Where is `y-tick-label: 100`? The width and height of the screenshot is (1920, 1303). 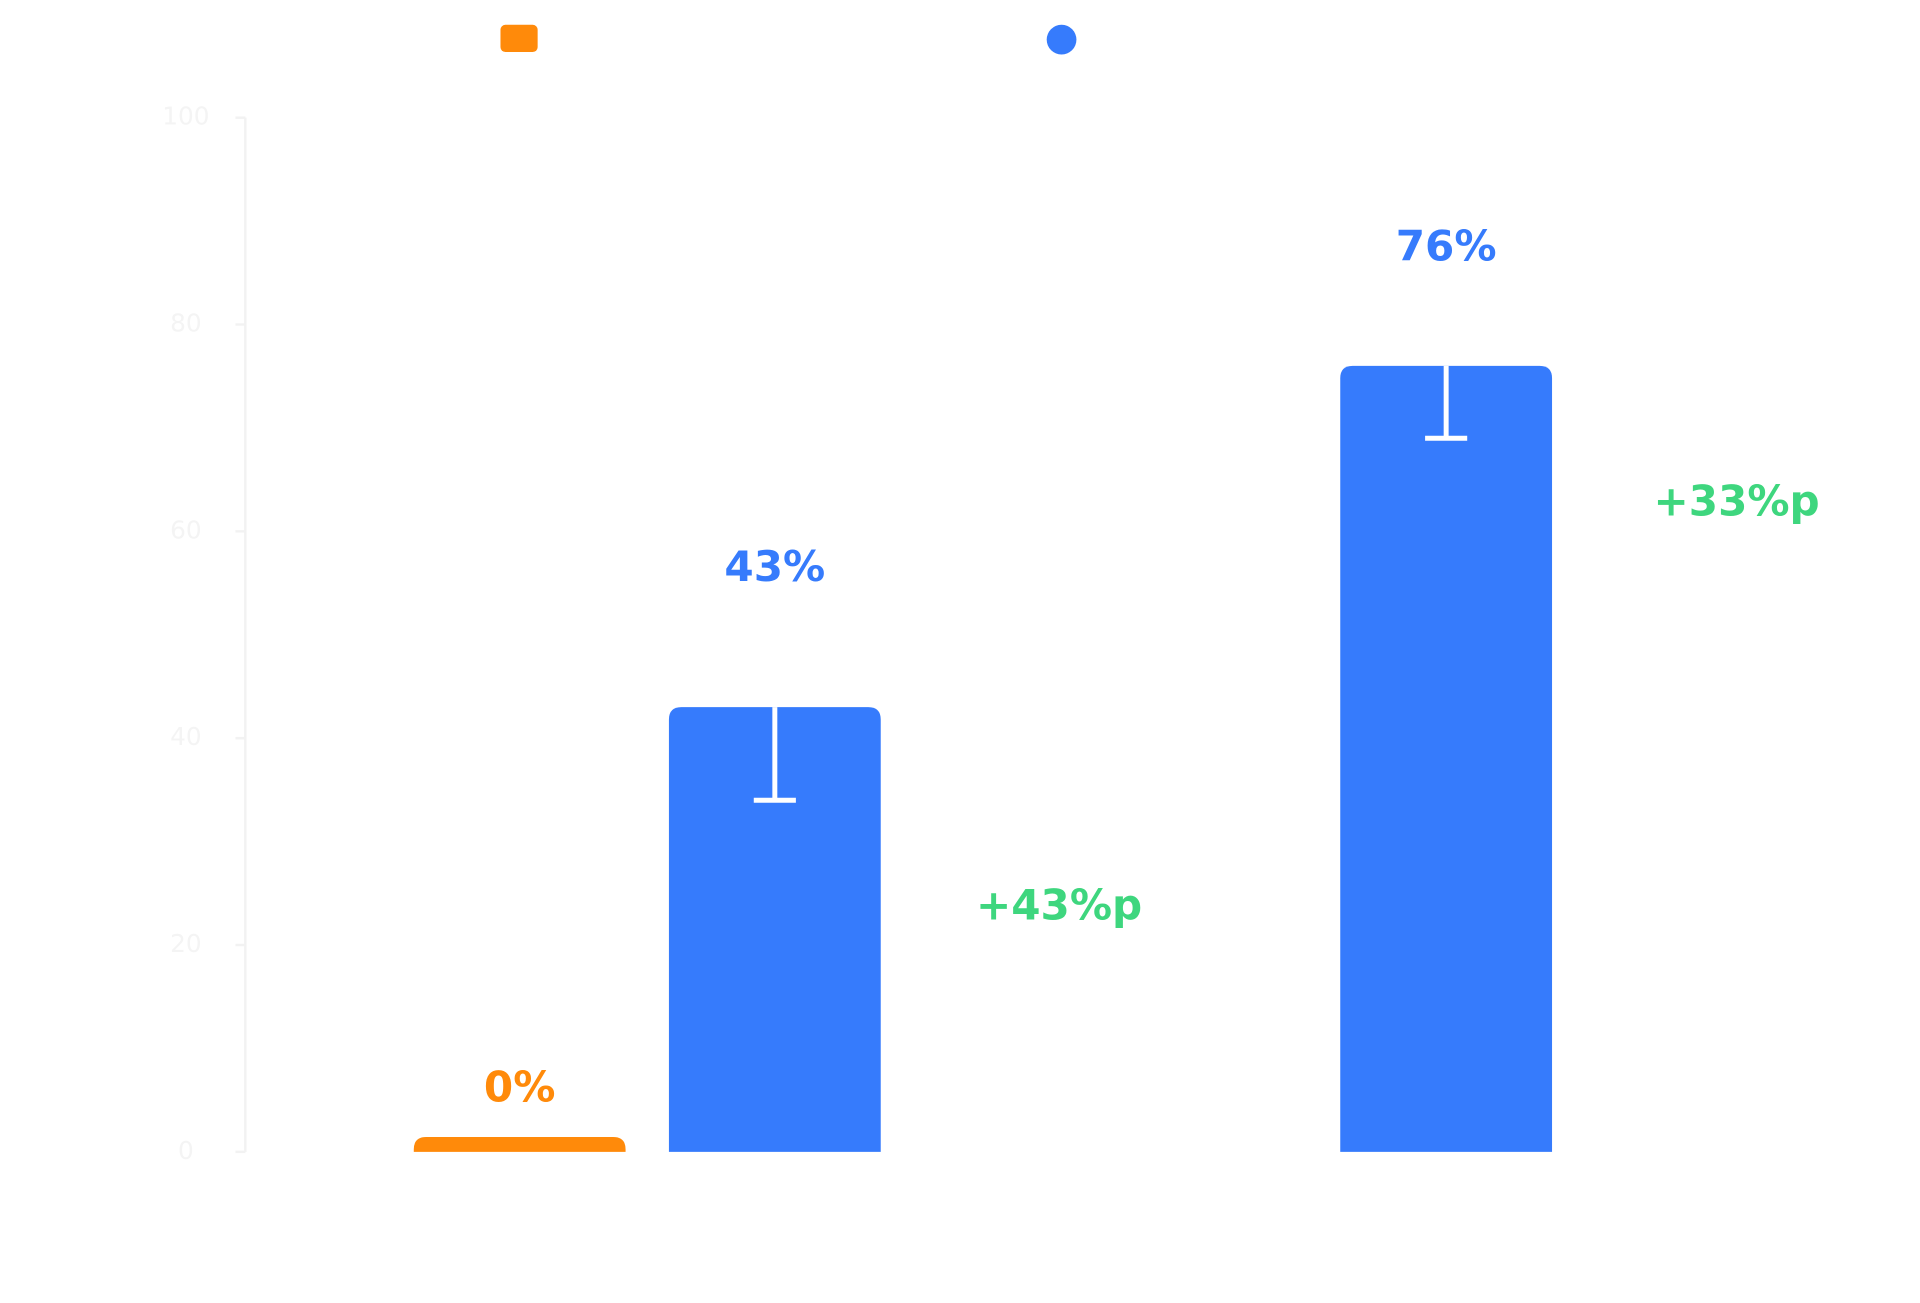
y-tick-label: 100 is located at coordinates (185, 116).